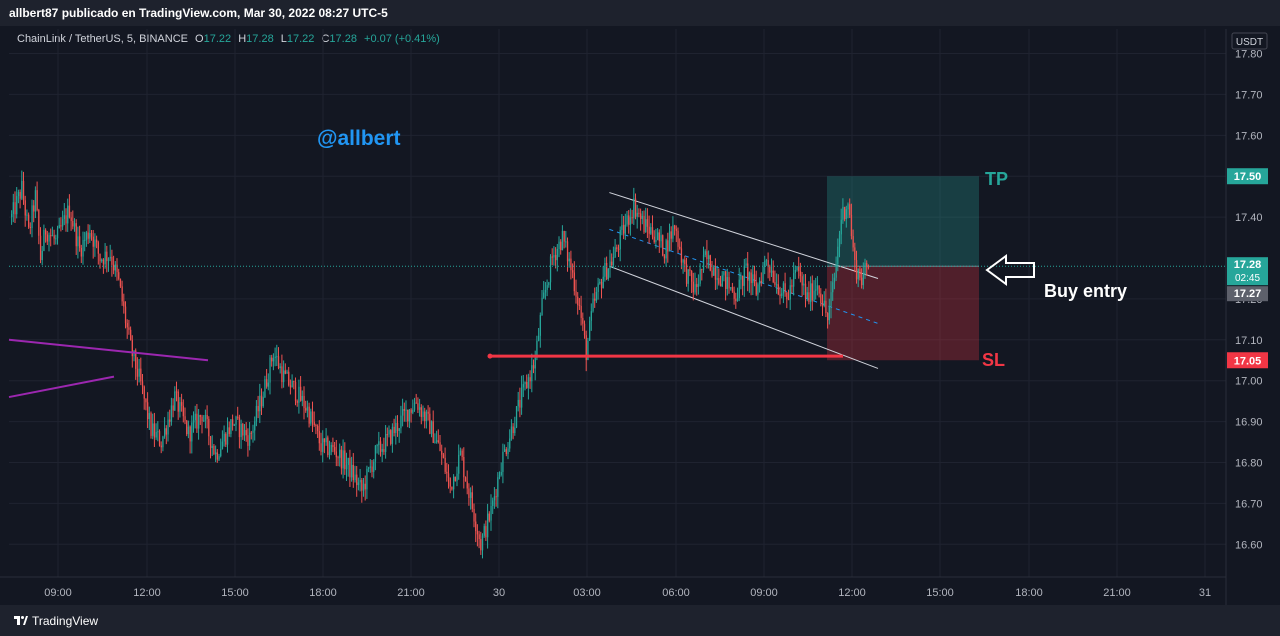 The image size is (1280, 636). What do you see at coordinates (102, 39) in the screenshot?
I see `symbol-name: ChainLink / TetherUS, 5, BINANCE` at bounding box center [102, 39].